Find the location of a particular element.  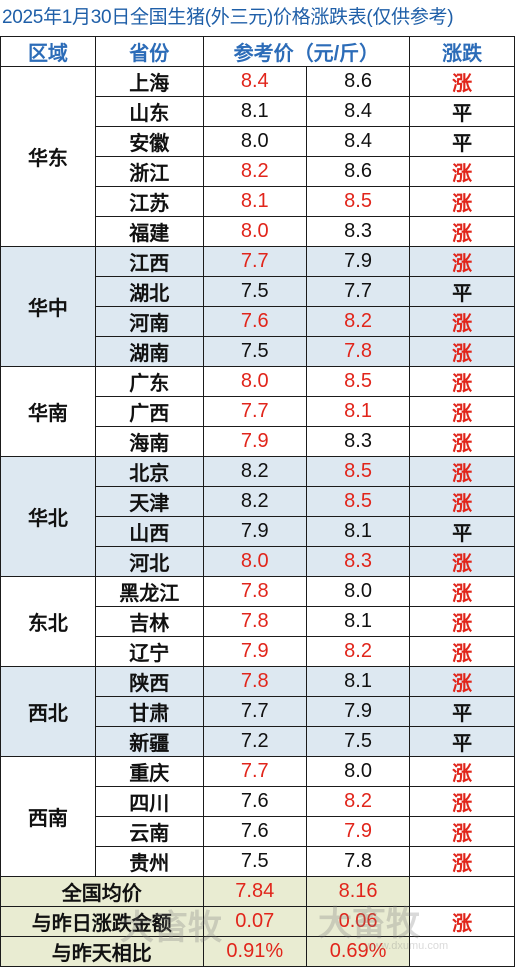

province-cell: 贵州 is located at coordinates (149, 861).